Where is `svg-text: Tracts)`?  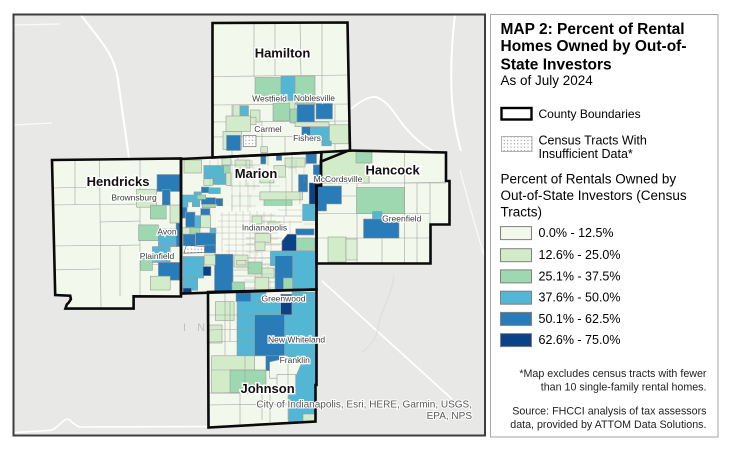 svg-text: Tracts) is located at coordinates (522, 212).